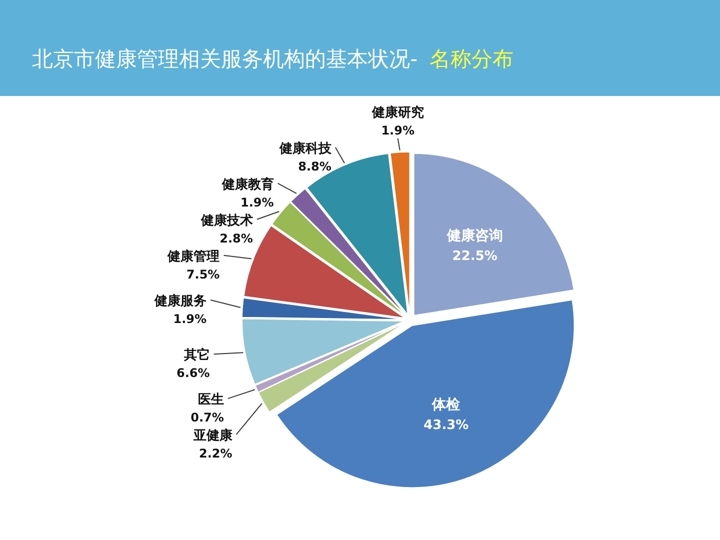 The height and width of the screenshot is (540, 720). What do you see at coordinates (225, 59) in the screenshot?
I see `chart-title: 北京市健康管理相关服务机构的基本状况-` at bounding box center [225, 59].